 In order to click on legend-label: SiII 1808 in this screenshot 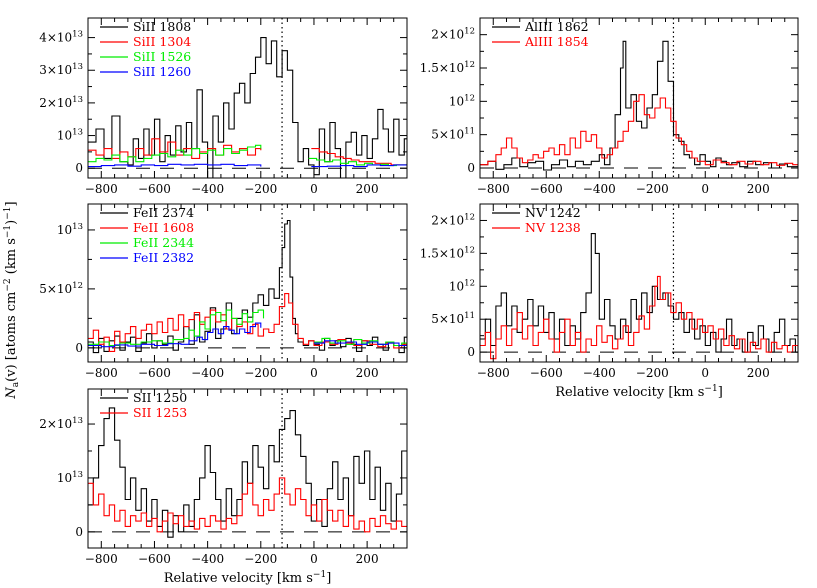, I will do `click(162, 26)`.